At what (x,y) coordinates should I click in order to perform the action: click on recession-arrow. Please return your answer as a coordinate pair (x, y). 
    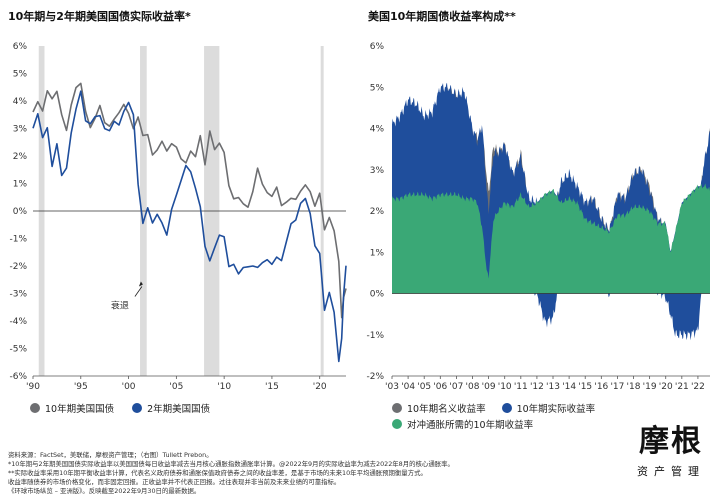
    Looking at the image, I should click on (138, 291).